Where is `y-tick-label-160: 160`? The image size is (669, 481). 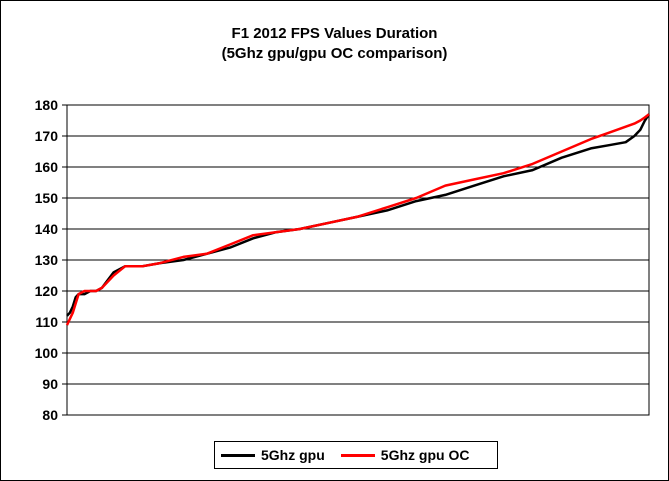
y-tick-label-160: 160 is located at coordinates (47, 167).